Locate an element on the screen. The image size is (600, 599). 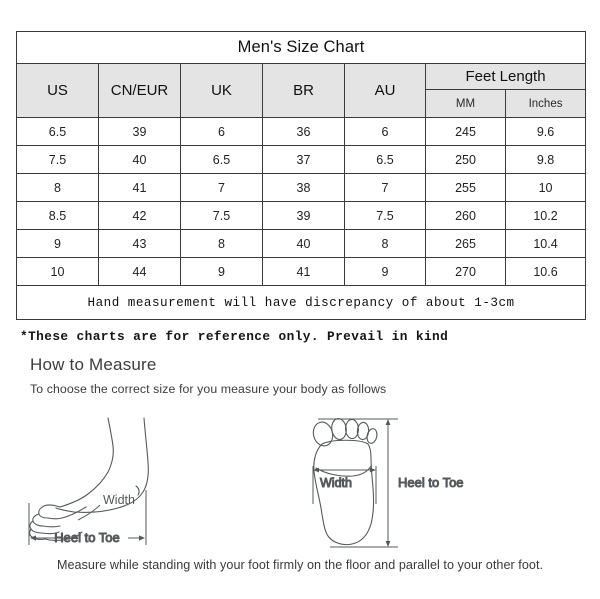
table-header-row: US CN/EUR UK BR AU Feet Length is located at coordinates (301, 90).